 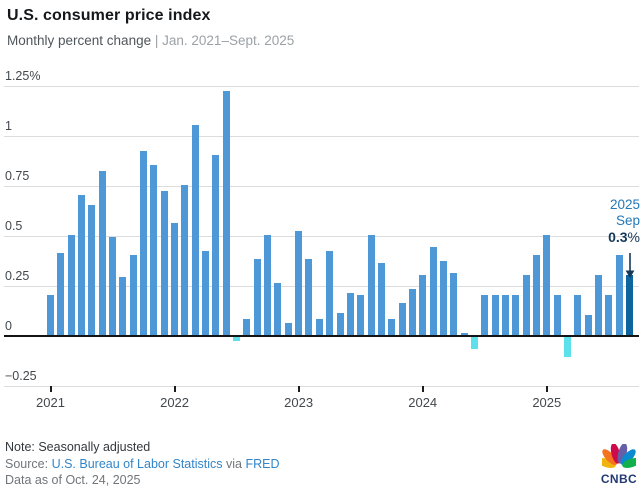 I want to click on cnbc-logo: CNBC, so click(x=619, y=464).